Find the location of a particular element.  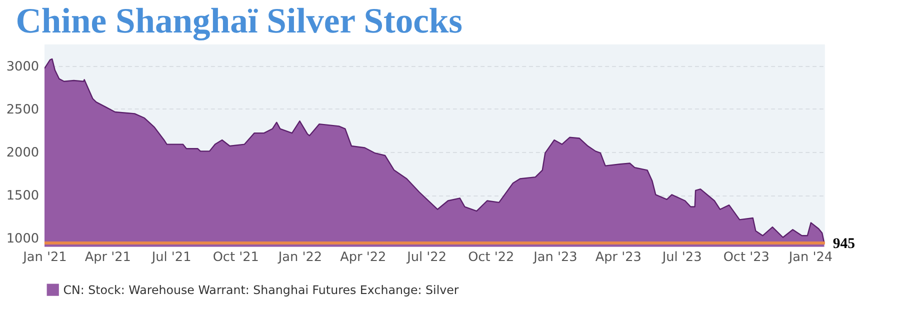

x-tick-label: Jul '21 is located at coordinates (171, 258).